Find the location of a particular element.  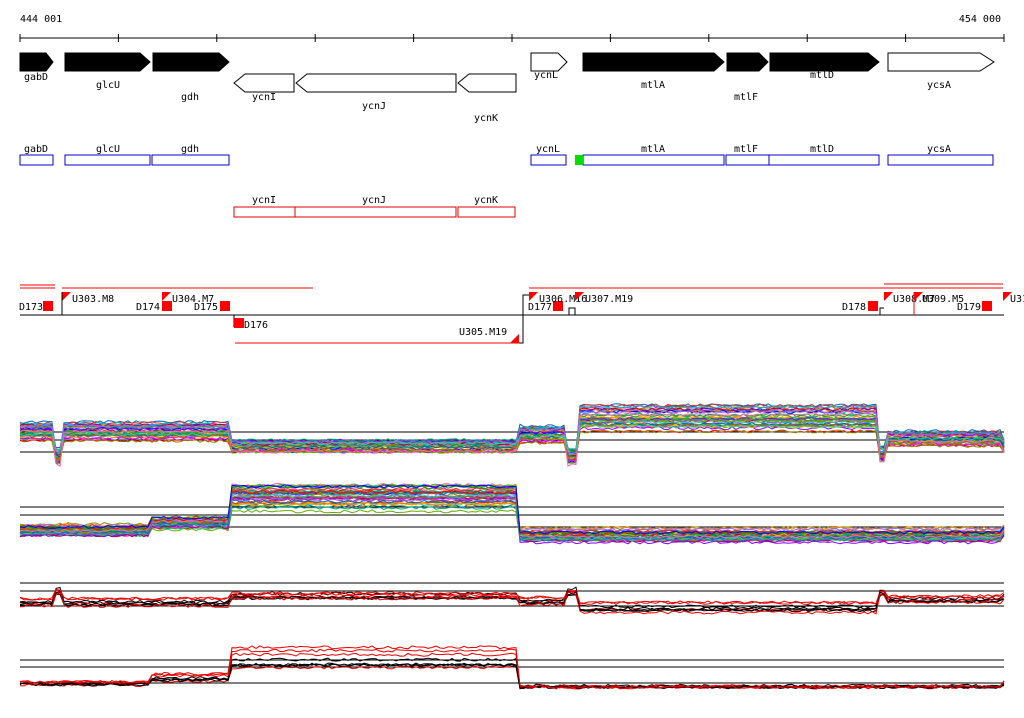

gene-ycnK-label: ycnK is located at coordinates (486, 118).